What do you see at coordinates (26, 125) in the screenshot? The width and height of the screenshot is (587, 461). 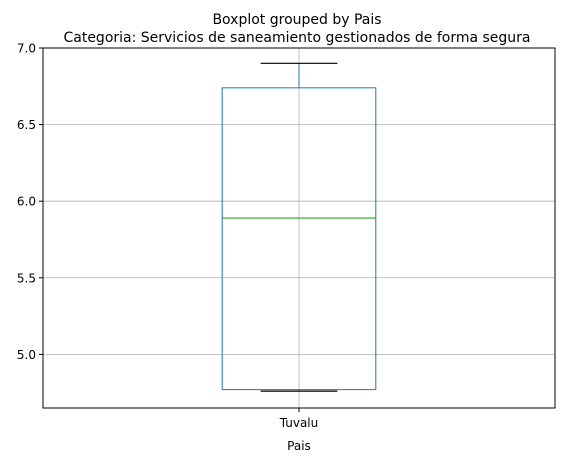 I see `y-tick-label: 6.5` at bounding box center [26, 125].